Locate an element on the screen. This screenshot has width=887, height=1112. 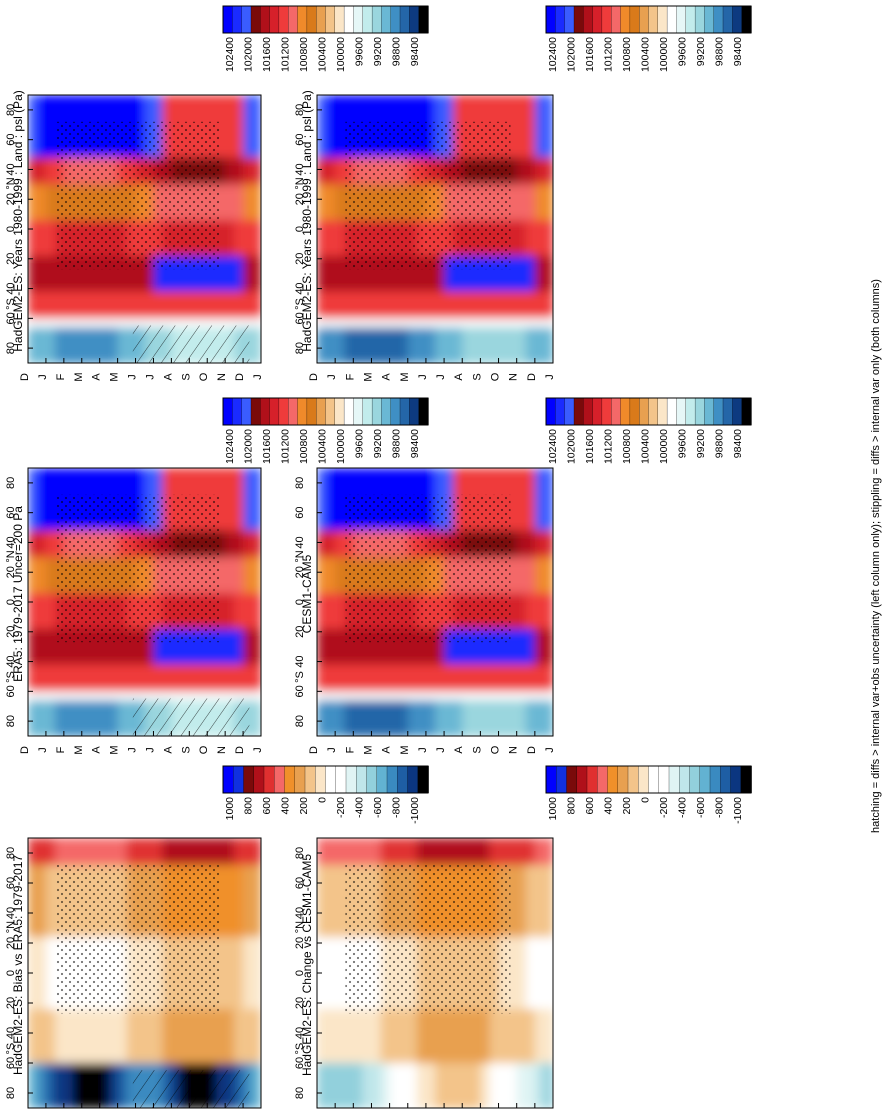
month-label: J is located at coordinates (258, 377).